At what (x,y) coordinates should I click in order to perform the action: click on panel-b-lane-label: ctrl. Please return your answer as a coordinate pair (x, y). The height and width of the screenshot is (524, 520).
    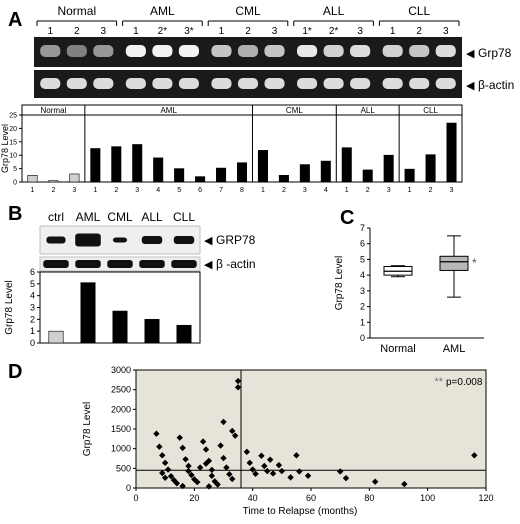
    Looking at the image, I should click on (56, 217).